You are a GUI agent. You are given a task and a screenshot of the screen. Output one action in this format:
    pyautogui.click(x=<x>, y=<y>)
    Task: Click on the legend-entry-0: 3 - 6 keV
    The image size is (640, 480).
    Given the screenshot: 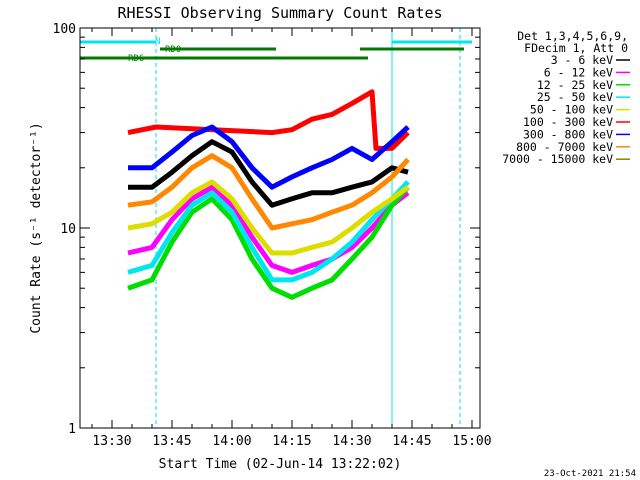 What is the action you would take?
    pyautogui.click(x=582, y=60)
    